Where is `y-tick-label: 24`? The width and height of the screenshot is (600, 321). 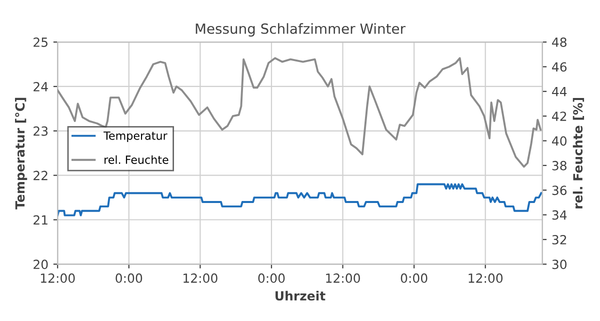 y-tick-label: 24 is located at coordinates (41, 87).